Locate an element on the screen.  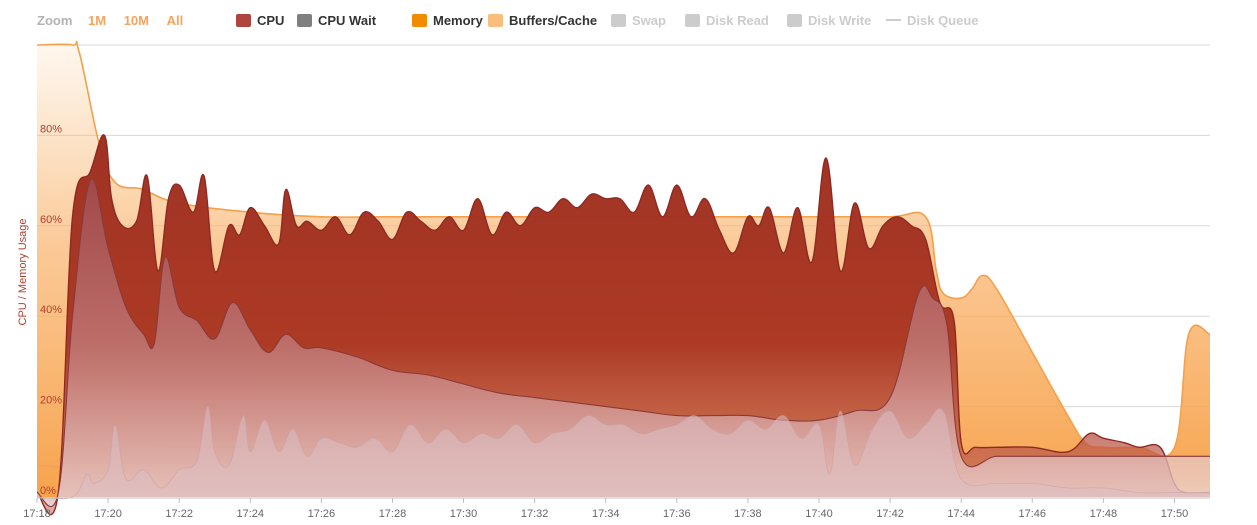
y-tick-label: 20% is located at coordinates (51, 401).